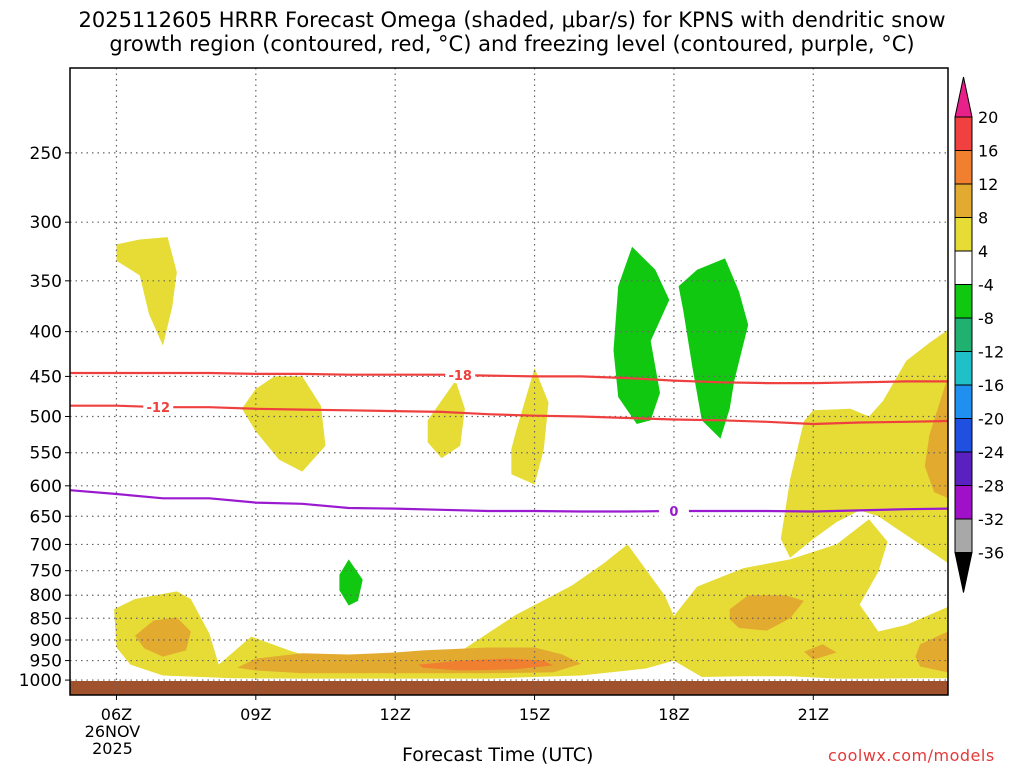 The image size is (1024, 768). I want to click on contour-label-3: 0, so click(673, 512).